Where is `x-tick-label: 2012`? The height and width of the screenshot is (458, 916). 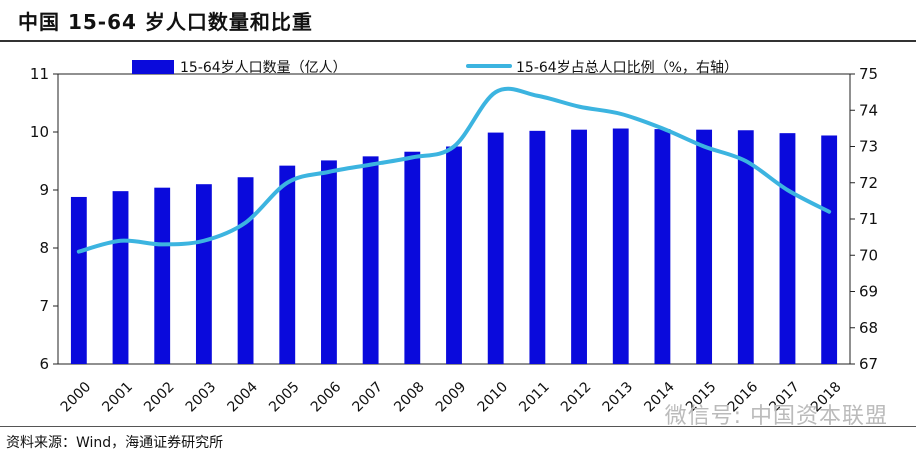
x-tick-label: 2012 is located at coordinates (576, 397).